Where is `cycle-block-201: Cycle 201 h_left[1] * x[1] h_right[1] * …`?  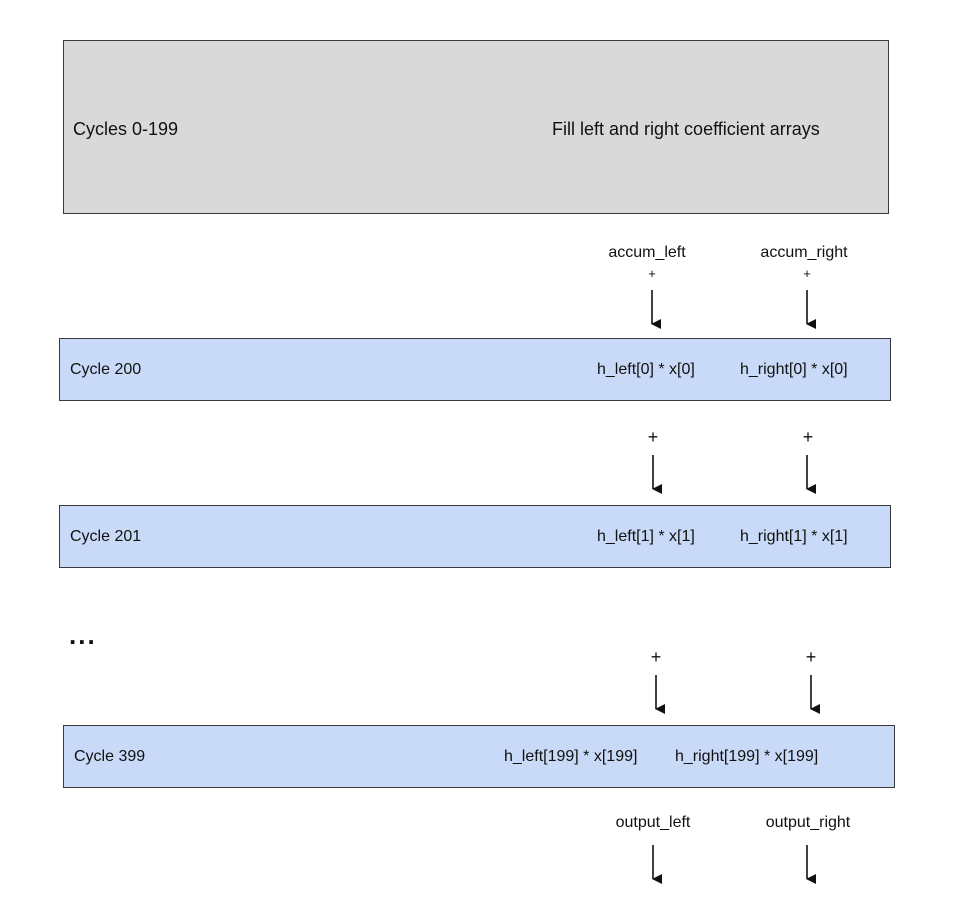
cycle-block-201: Cycle 201 h_left[1] * x[1] h_right[1] * … is located at coordinates (475, 536).